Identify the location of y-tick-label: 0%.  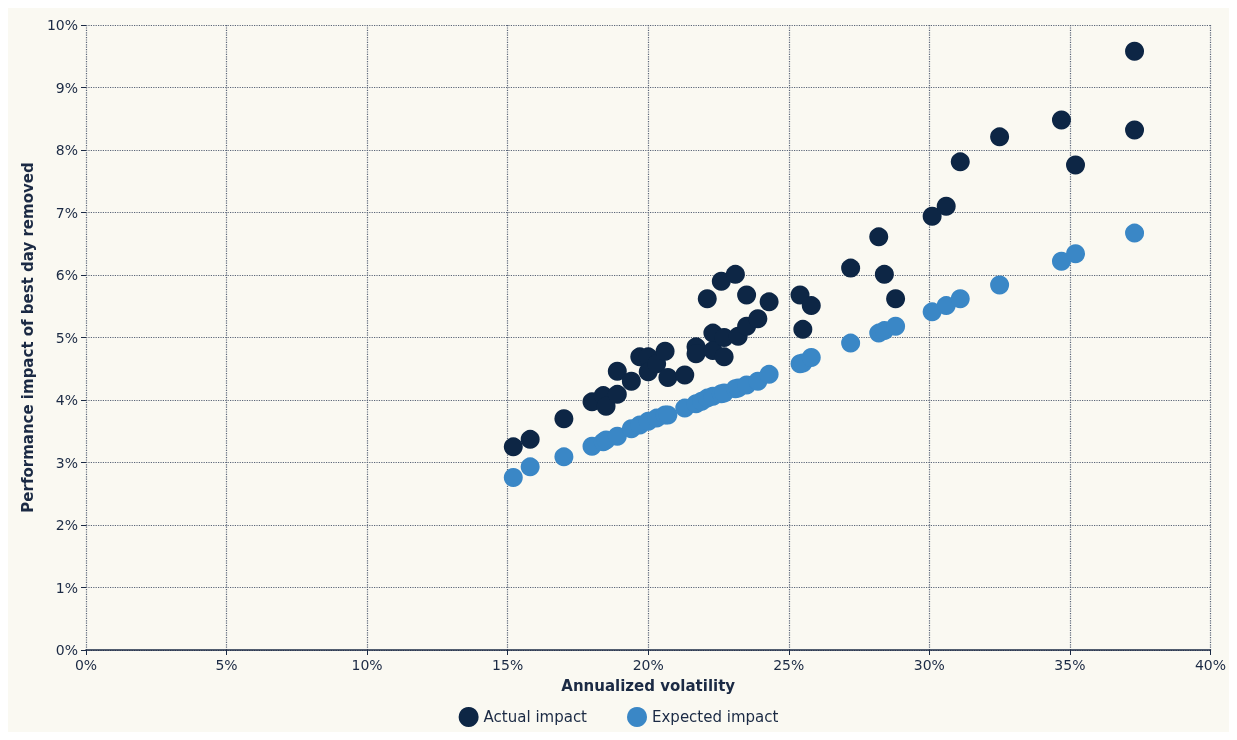
(66, 650).